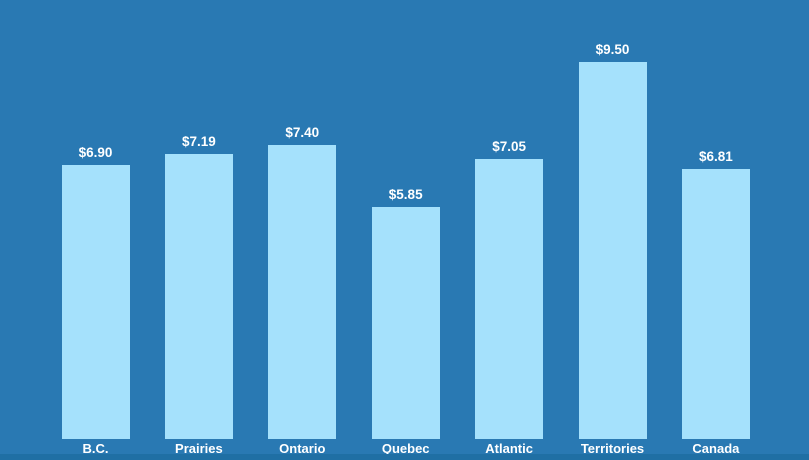  Describe the element at coordinates (404, 457) in the screenshot. I see `bottom-strip` at that location.